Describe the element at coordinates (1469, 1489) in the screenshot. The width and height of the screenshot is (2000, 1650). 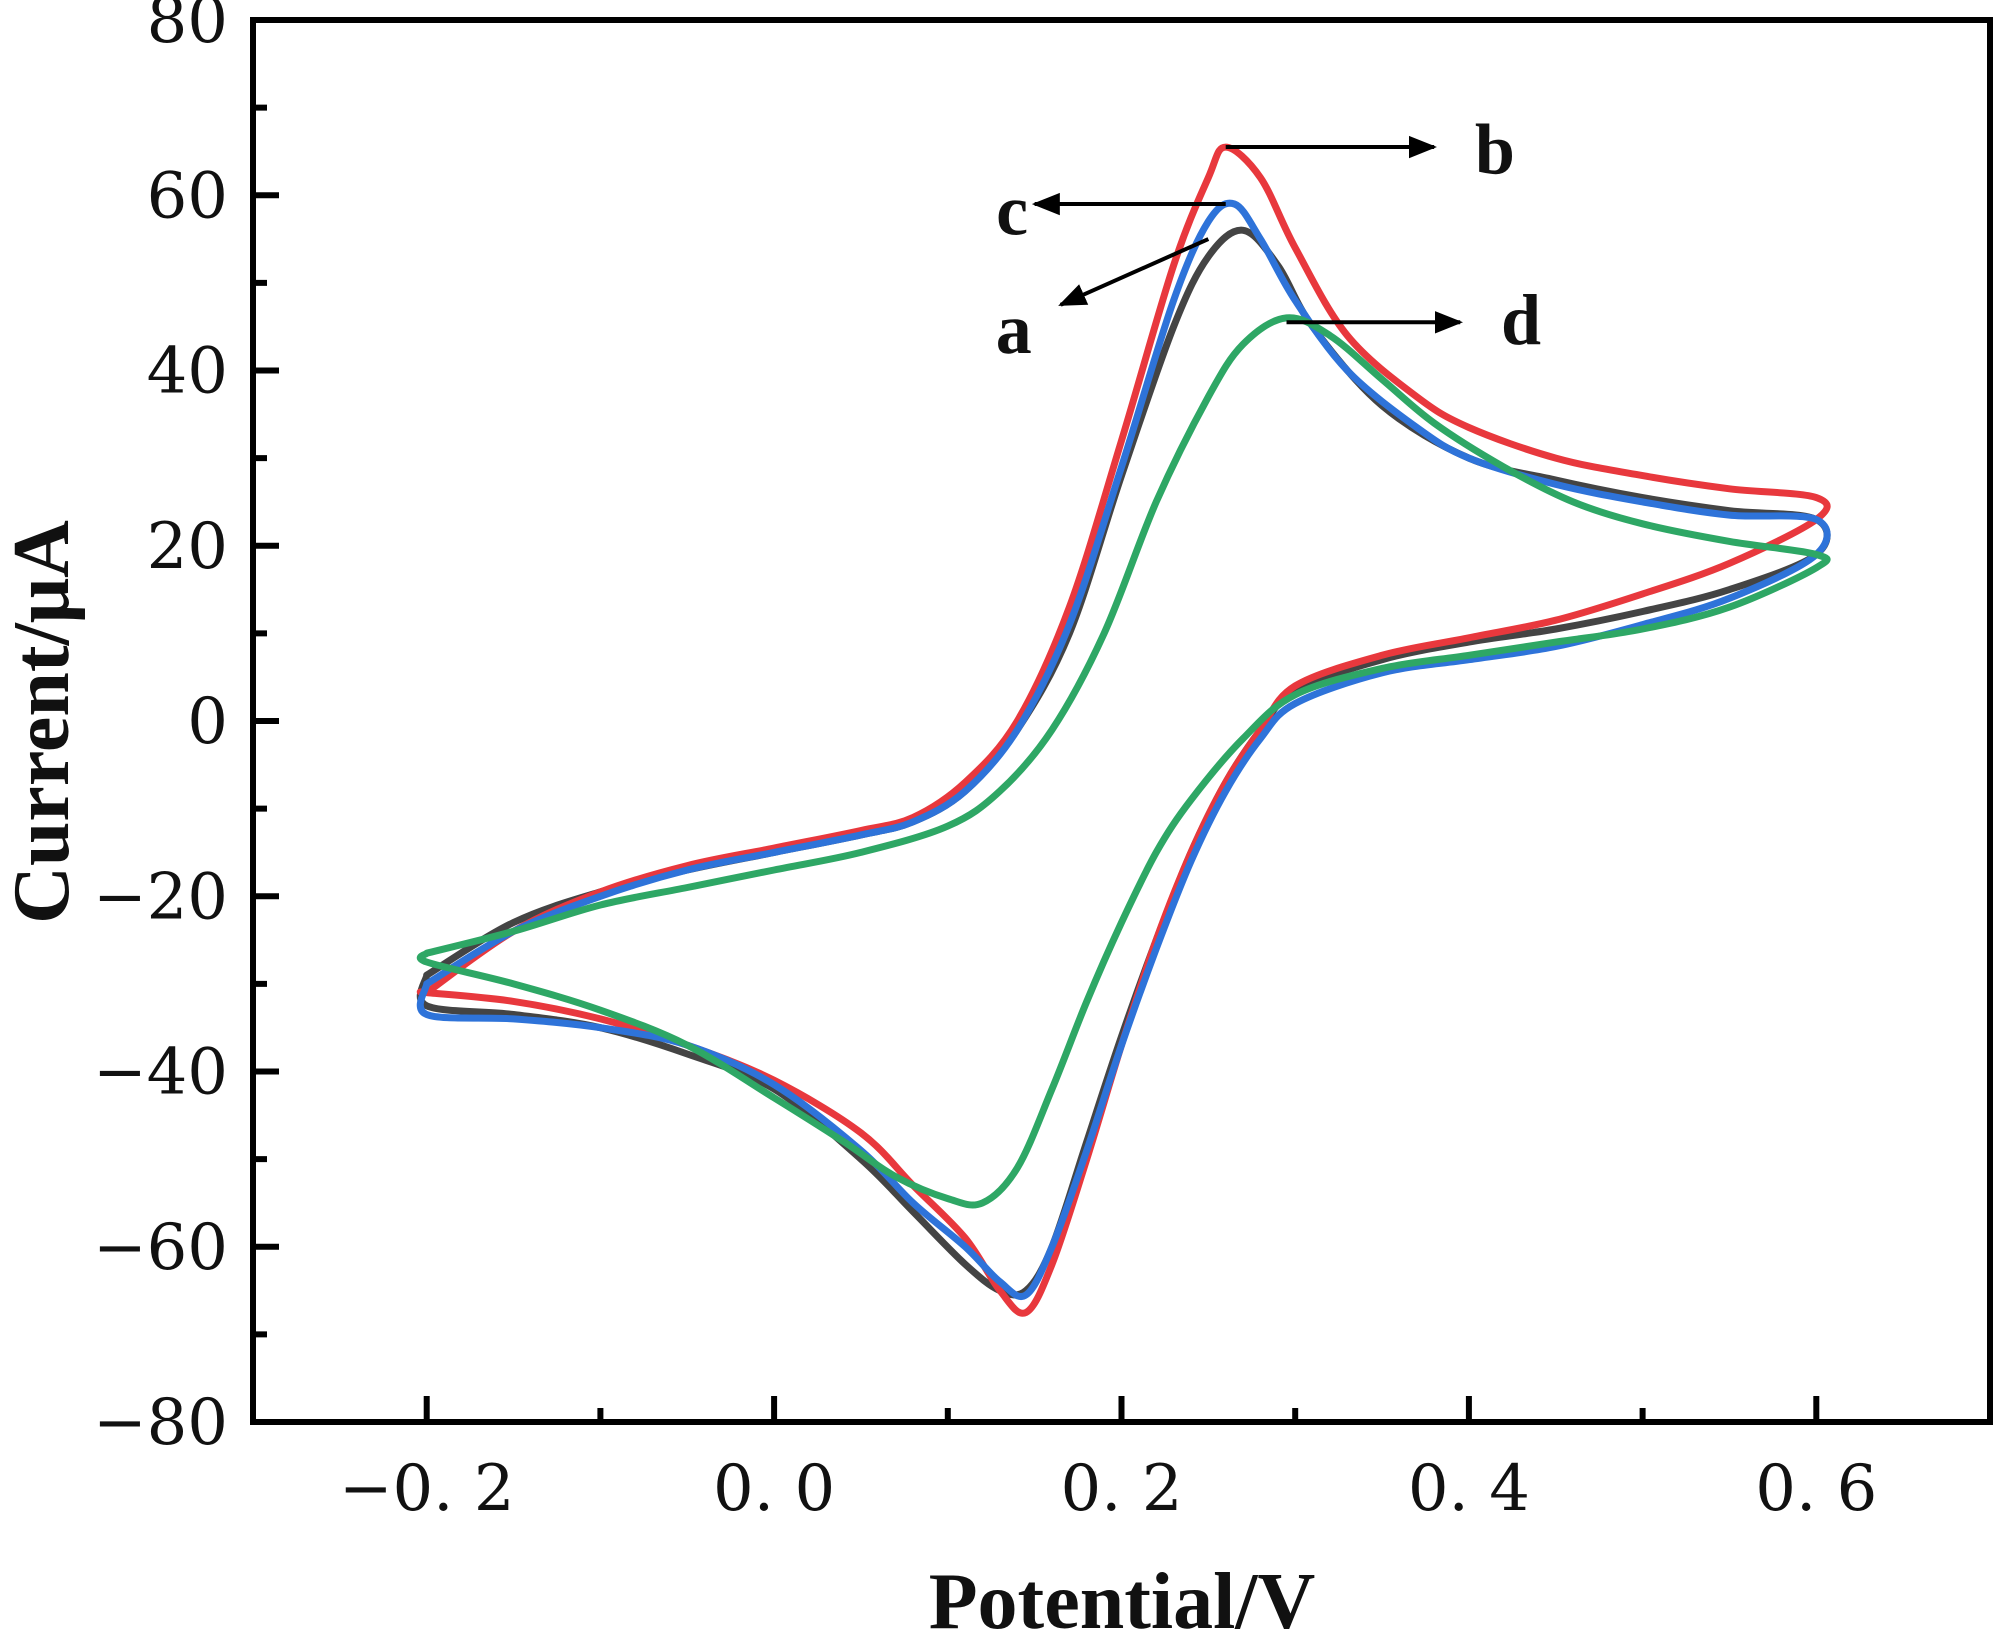
I see `x-tick-label: 0. 4` at that location.